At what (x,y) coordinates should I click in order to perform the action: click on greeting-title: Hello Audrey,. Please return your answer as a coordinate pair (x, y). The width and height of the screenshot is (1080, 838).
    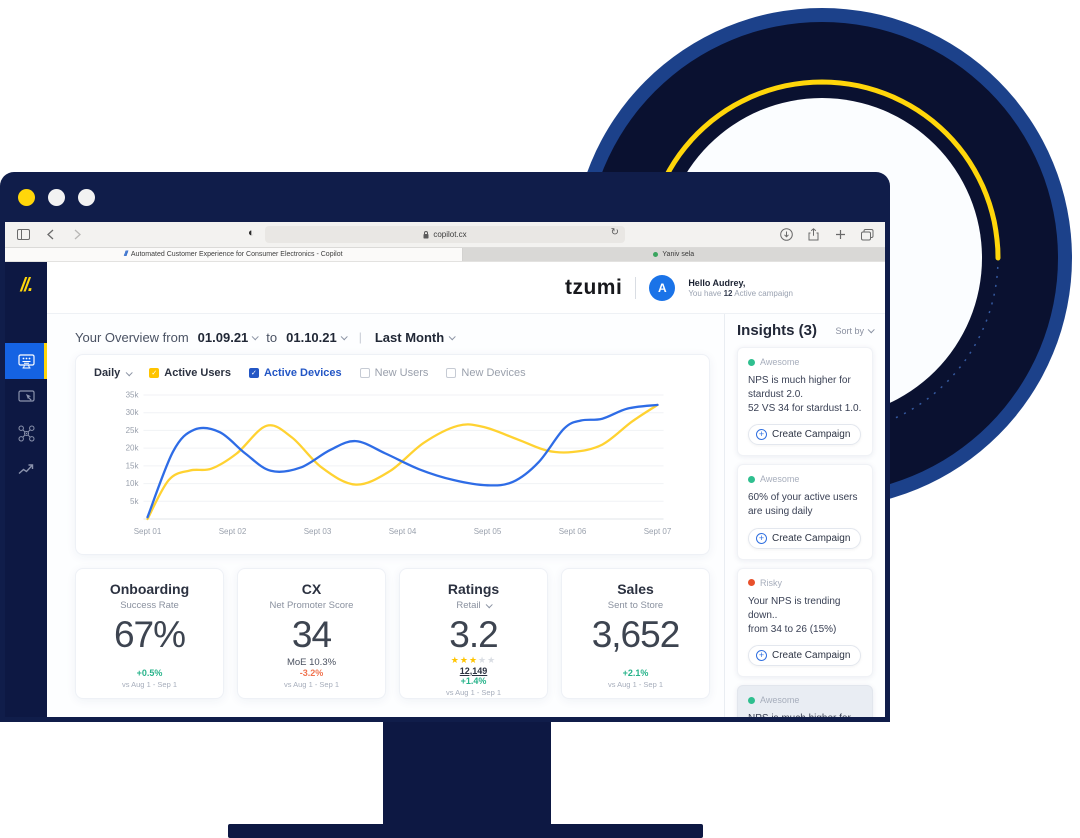
    Looking at the image, I should click on (717, 282).